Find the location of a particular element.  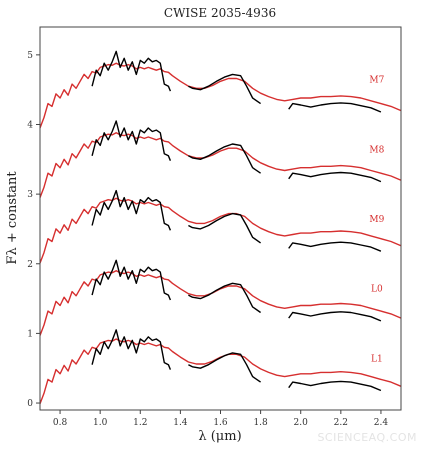

x-tick-label: 2.4 is located at coordinates (381, 423).